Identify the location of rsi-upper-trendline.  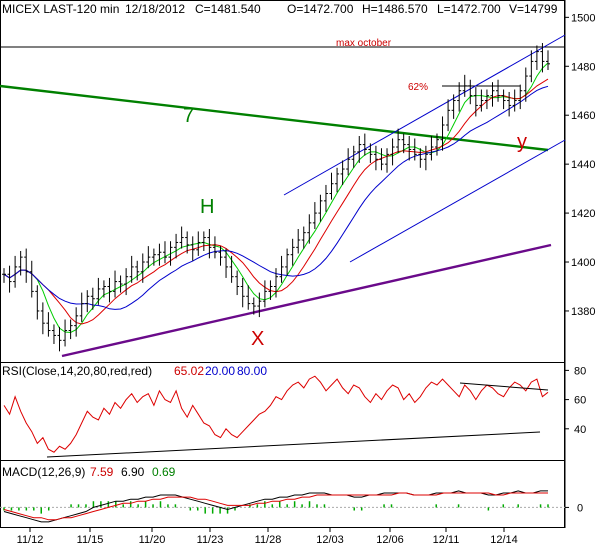
(504, 386).